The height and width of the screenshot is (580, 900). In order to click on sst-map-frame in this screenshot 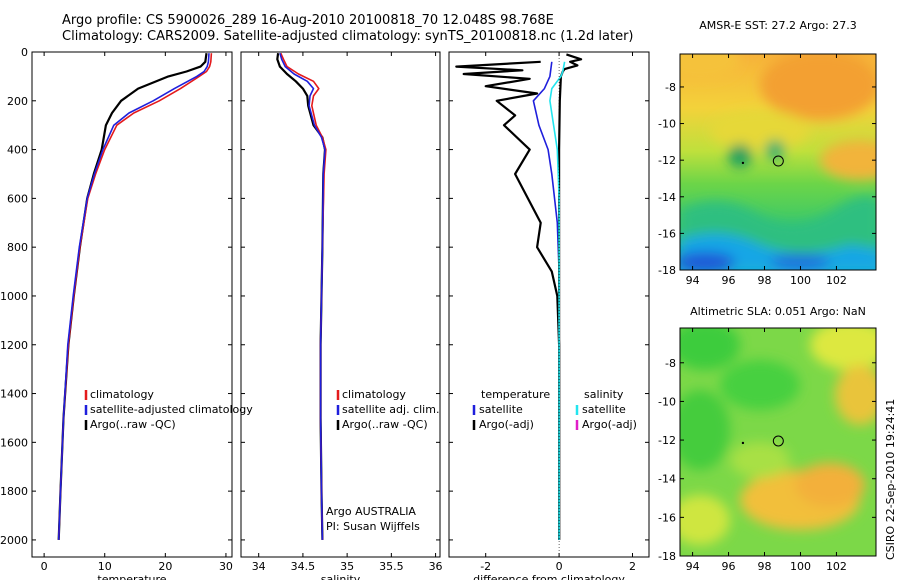, I will do `click(778, 162)`.